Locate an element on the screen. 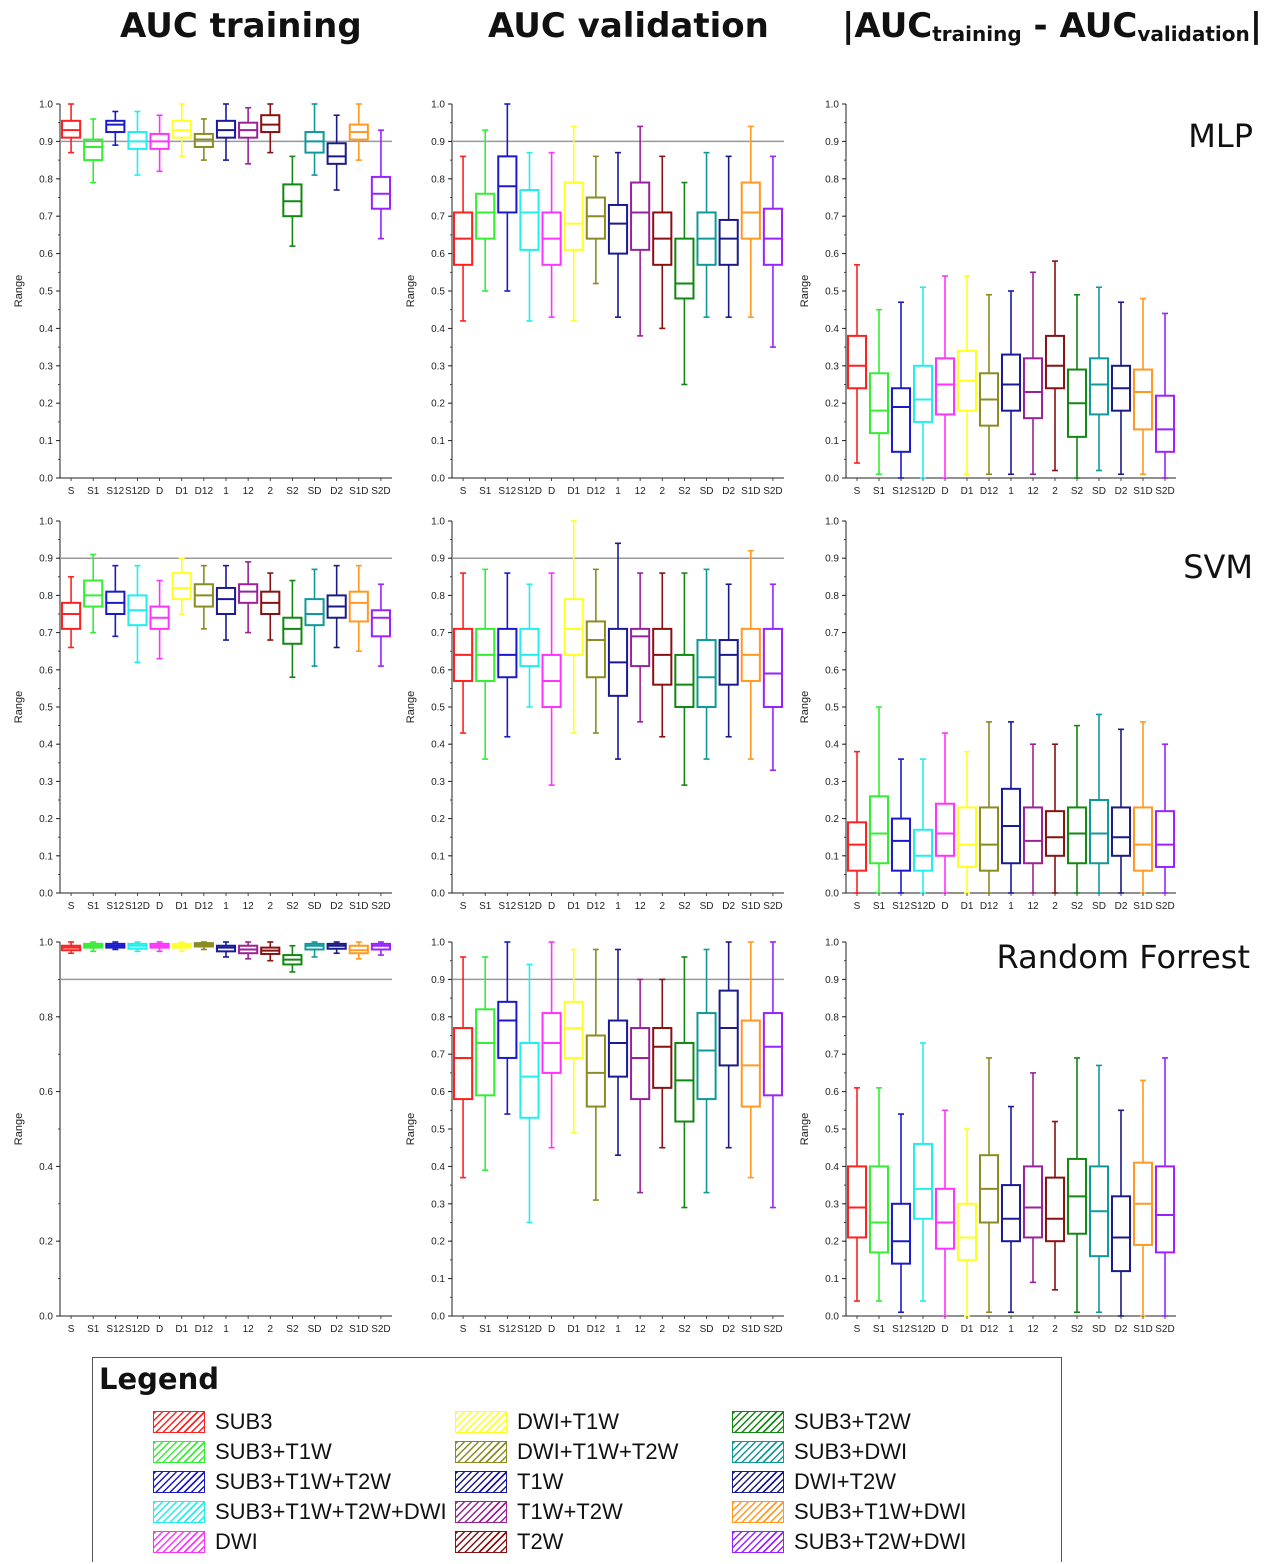 This screenshot has width=1271, height=1564. x-tick-label: 2 is located at coordinates (662, 1329).